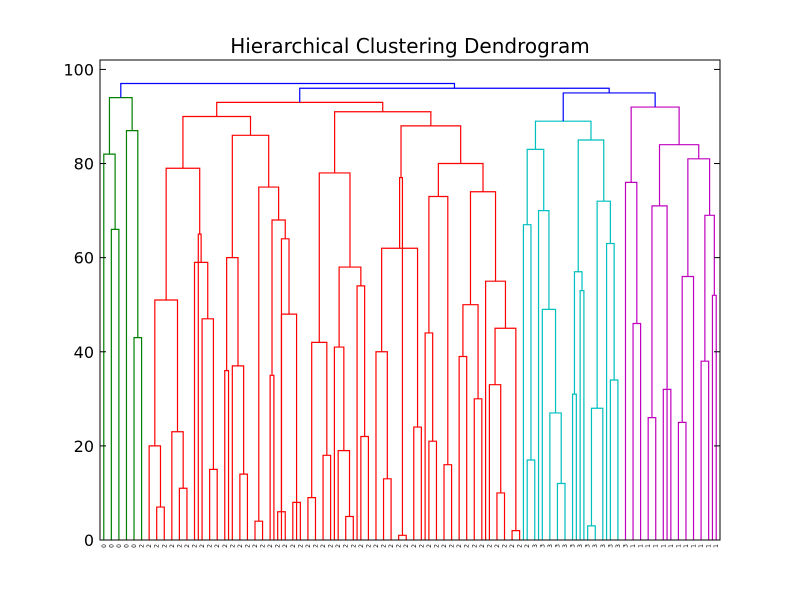 The image size is (800, 600). Describe the element at coordinates (84, 164) in the screenshot. I see `y-tick-label: 80` at that location.